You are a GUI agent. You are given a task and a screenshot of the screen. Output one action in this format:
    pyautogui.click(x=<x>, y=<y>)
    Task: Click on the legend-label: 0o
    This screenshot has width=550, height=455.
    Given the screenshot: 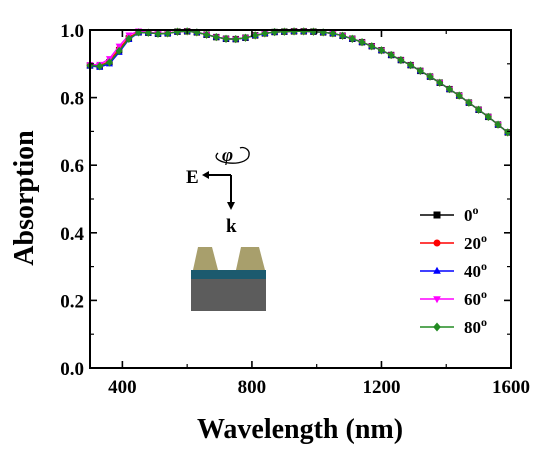 What is the action you would take?
    pyautogui.click(x=471, y=214)
    